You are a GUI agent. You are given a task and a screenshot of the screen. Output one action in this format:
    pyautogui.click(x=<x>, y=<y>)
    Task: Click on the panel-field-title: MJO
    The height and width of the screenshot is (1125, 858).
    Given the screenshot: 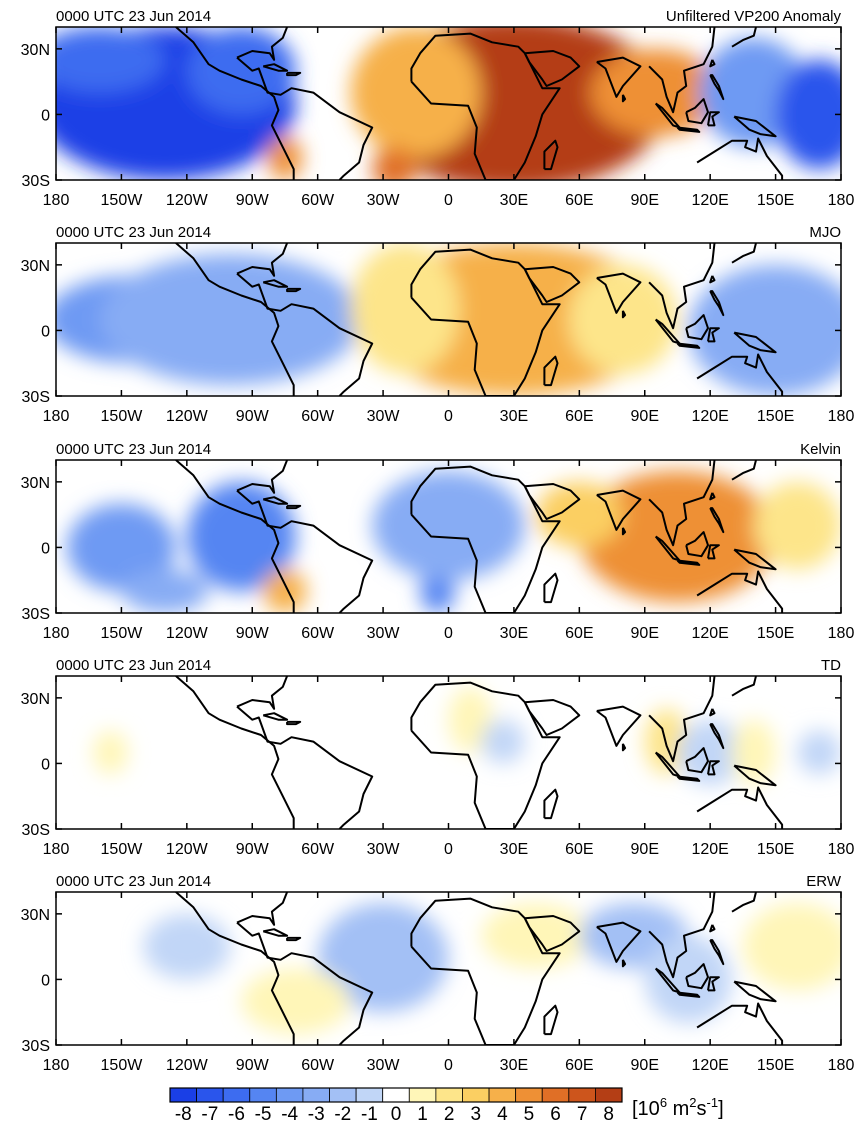 What is the action you would take?
    pyautogui.click(x=825, y=232)
    